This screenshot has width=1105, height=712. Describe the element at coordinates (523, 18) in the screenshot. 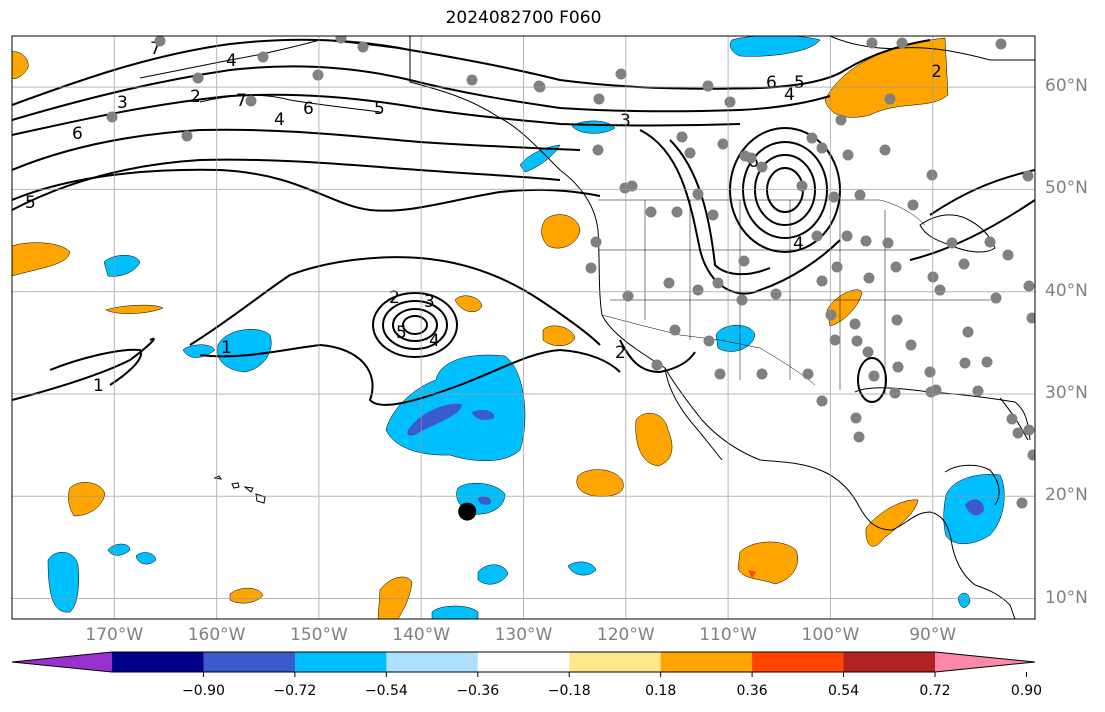

I see `map-title: 2024082700 F060` at that location.